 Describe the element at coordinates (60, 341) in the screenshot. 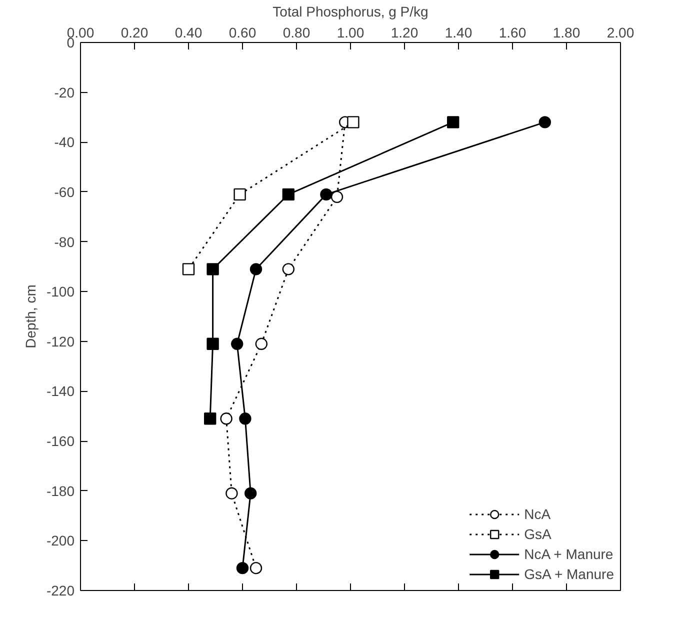

I see `y-tick-label: -120` at that location.